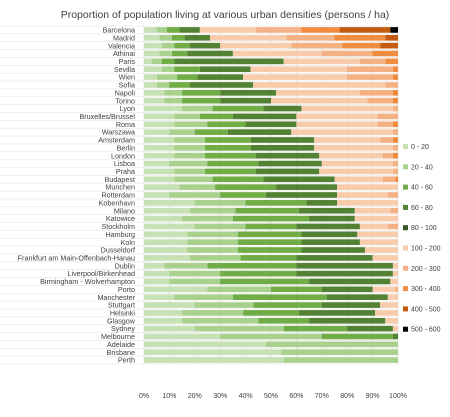  Describe the element at coordinates (347, 396) in the screenshot. I see `x-tick-label: 80%` at that location.